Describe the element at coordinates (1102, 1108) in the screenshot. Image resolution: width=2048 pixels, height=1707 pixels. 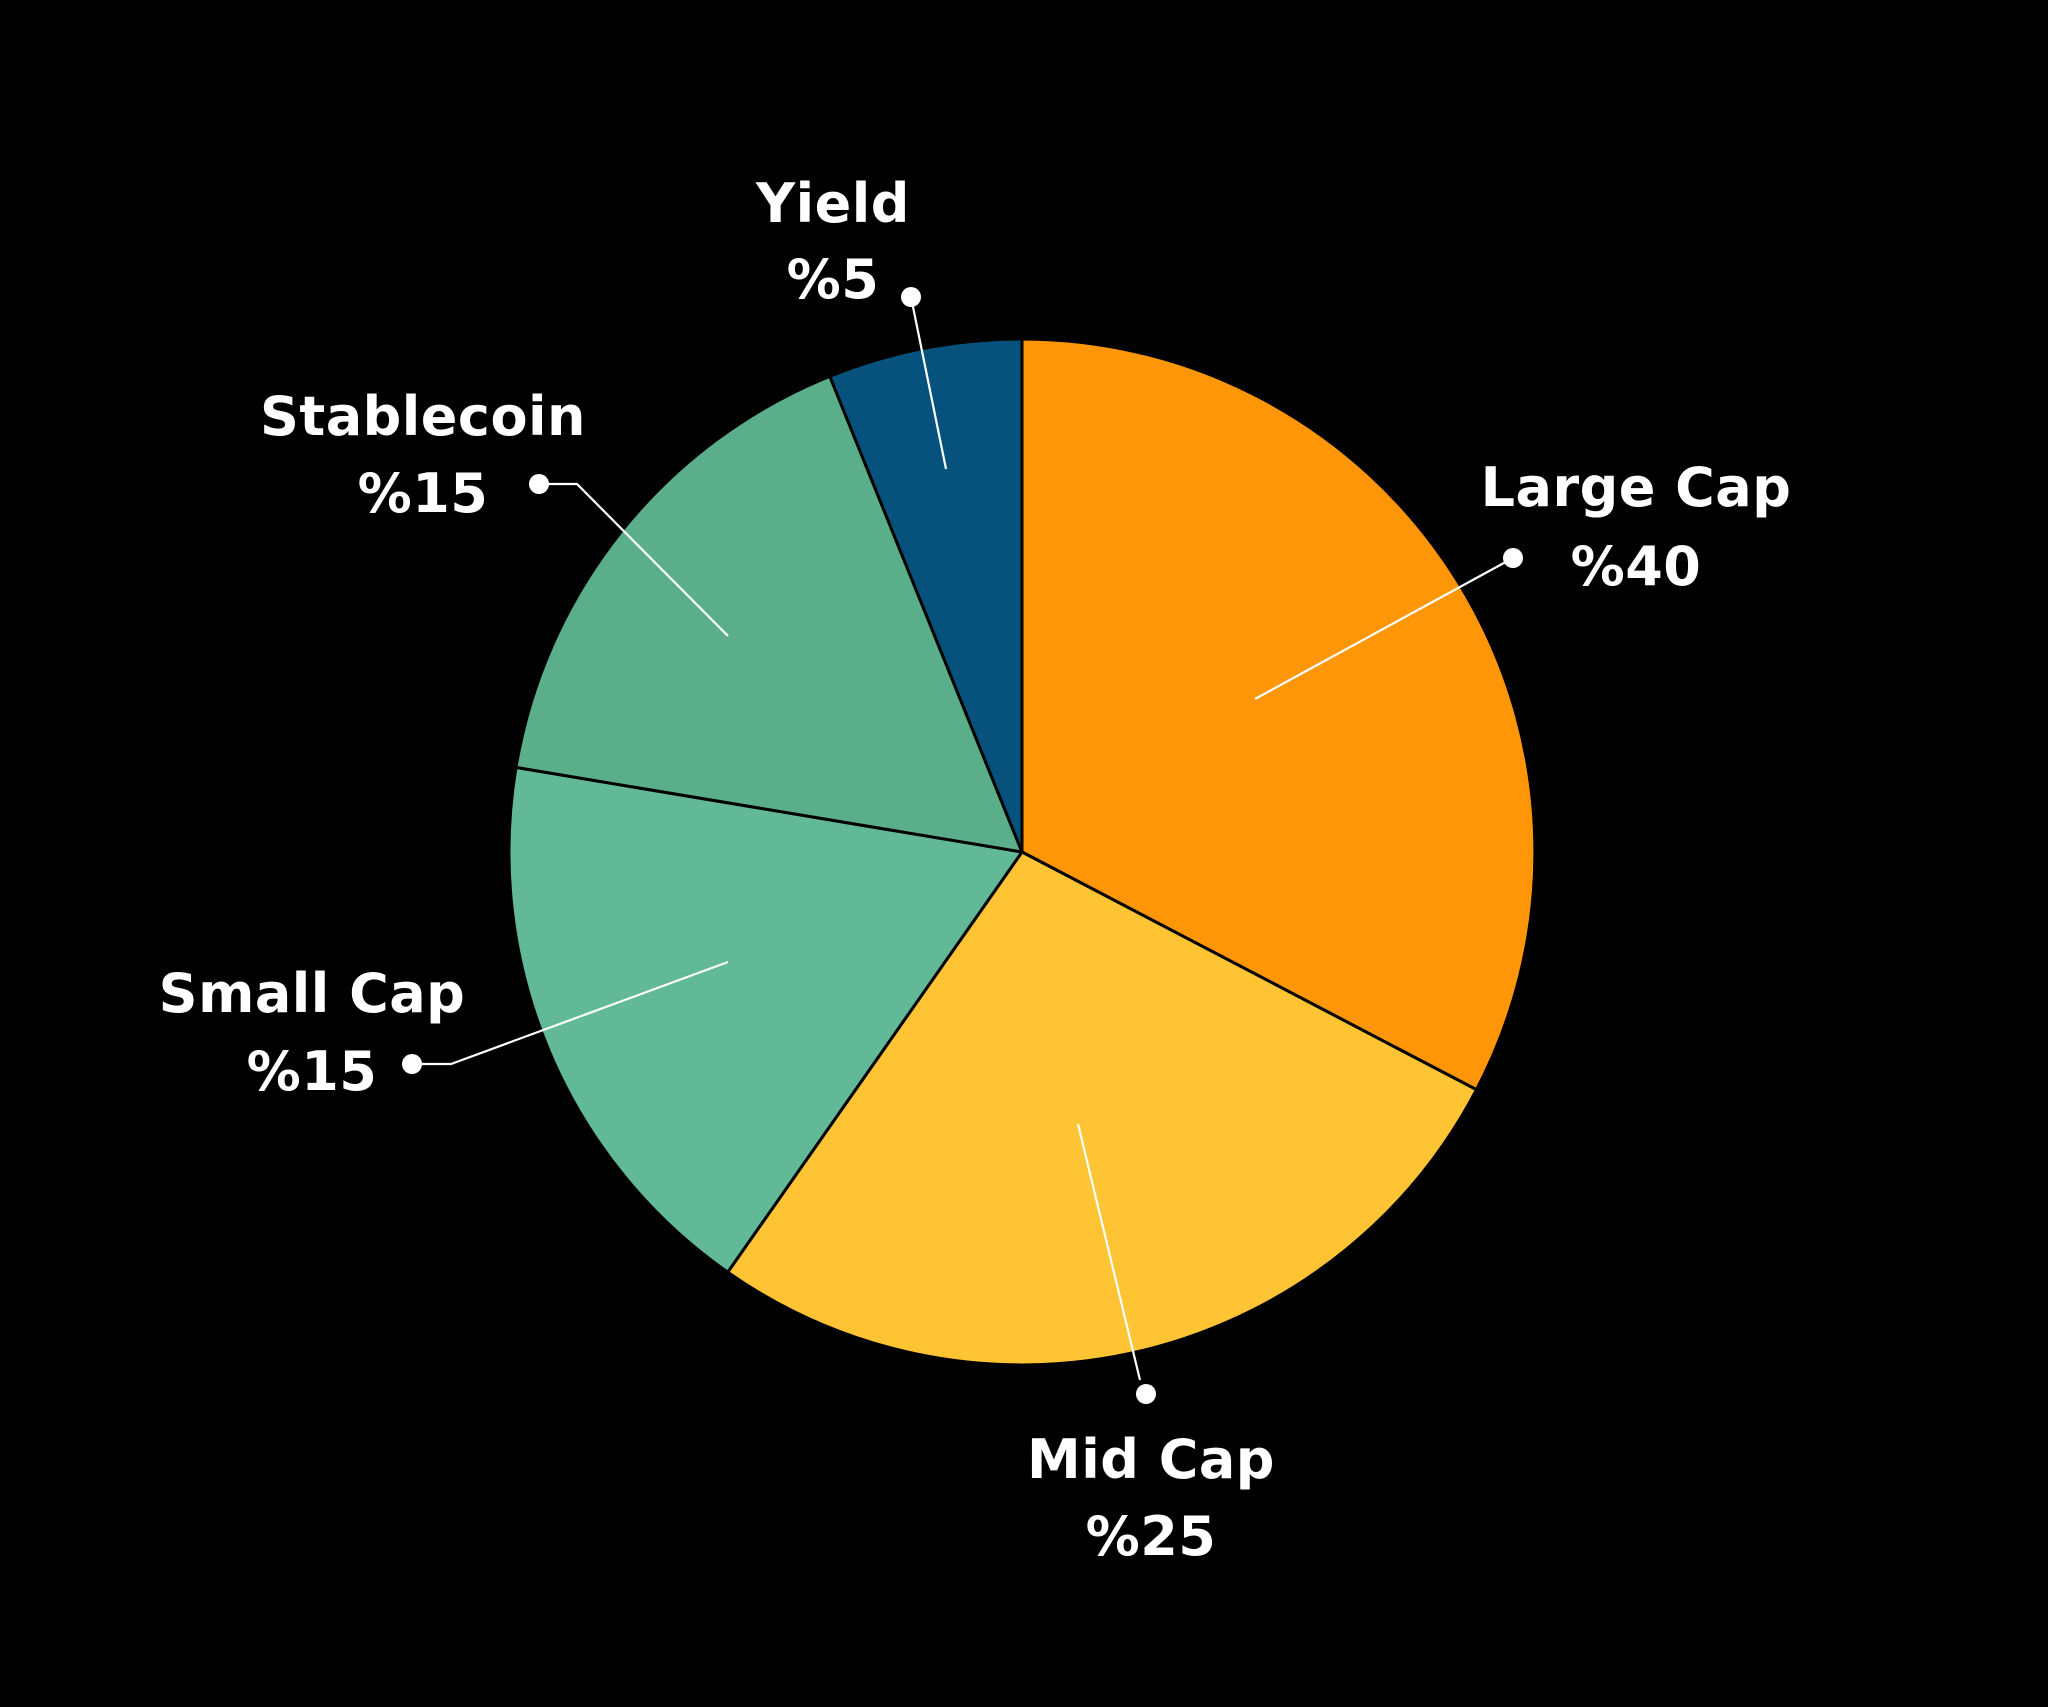
I see `slice-mid-cap` at that location.